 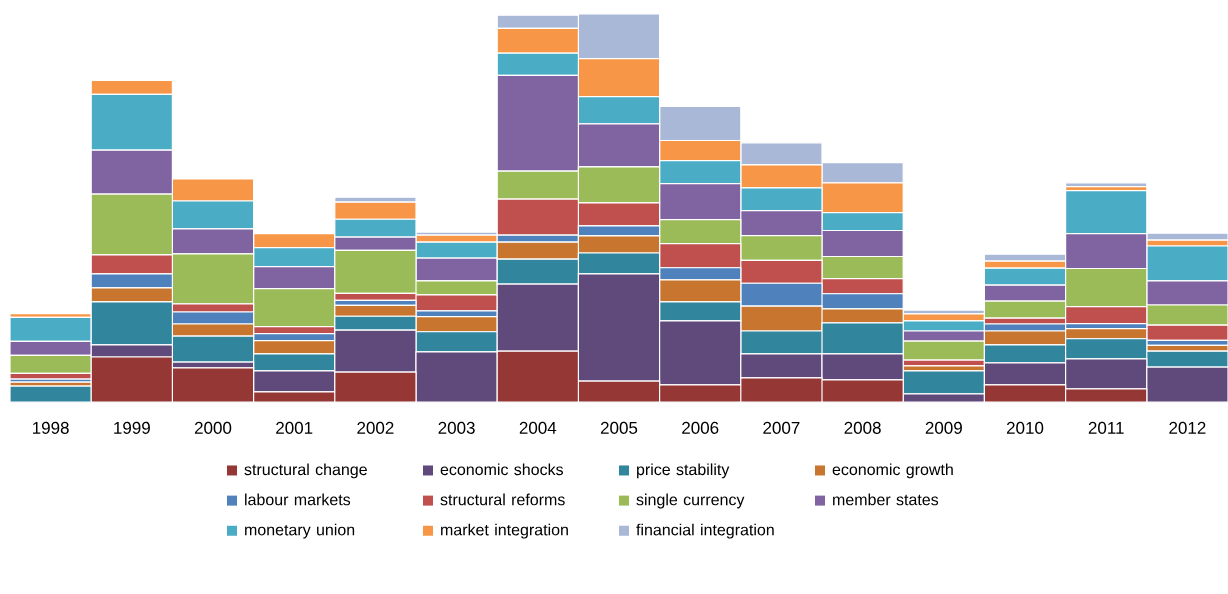 I want to click on x-tick-label: 2010, so click(x=1025, y=427).